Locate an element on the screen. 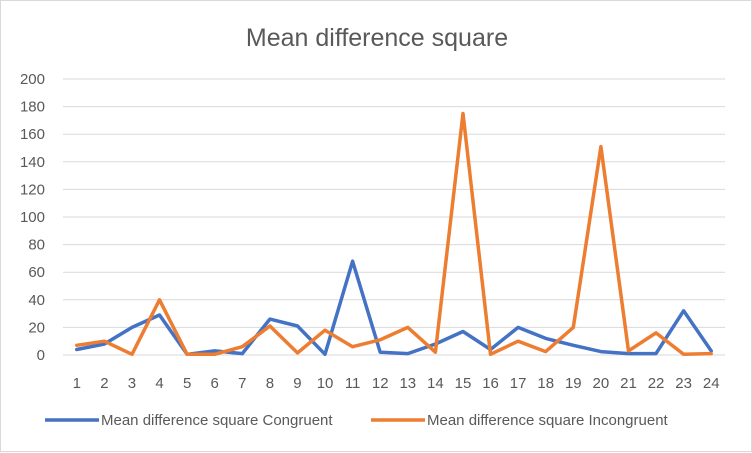 The height and width of the screenshot is (453, 752). x-tick-label: 7 is located at coordinates (242, 383).